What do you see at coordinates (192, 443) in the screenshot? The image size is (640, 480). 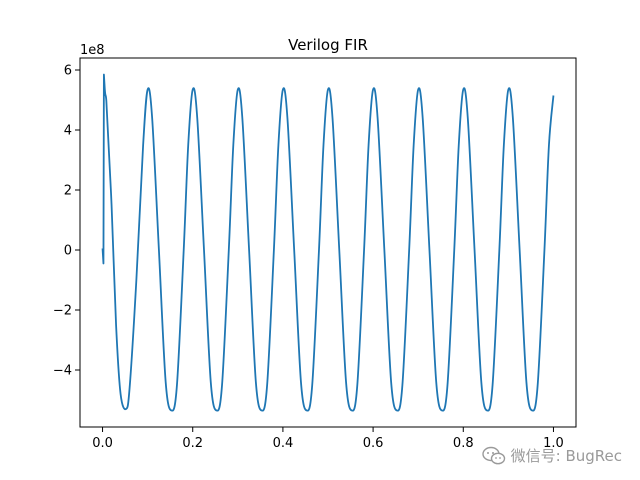 I see `x-tick-label: 0.2` at bounding box center [192, 443].